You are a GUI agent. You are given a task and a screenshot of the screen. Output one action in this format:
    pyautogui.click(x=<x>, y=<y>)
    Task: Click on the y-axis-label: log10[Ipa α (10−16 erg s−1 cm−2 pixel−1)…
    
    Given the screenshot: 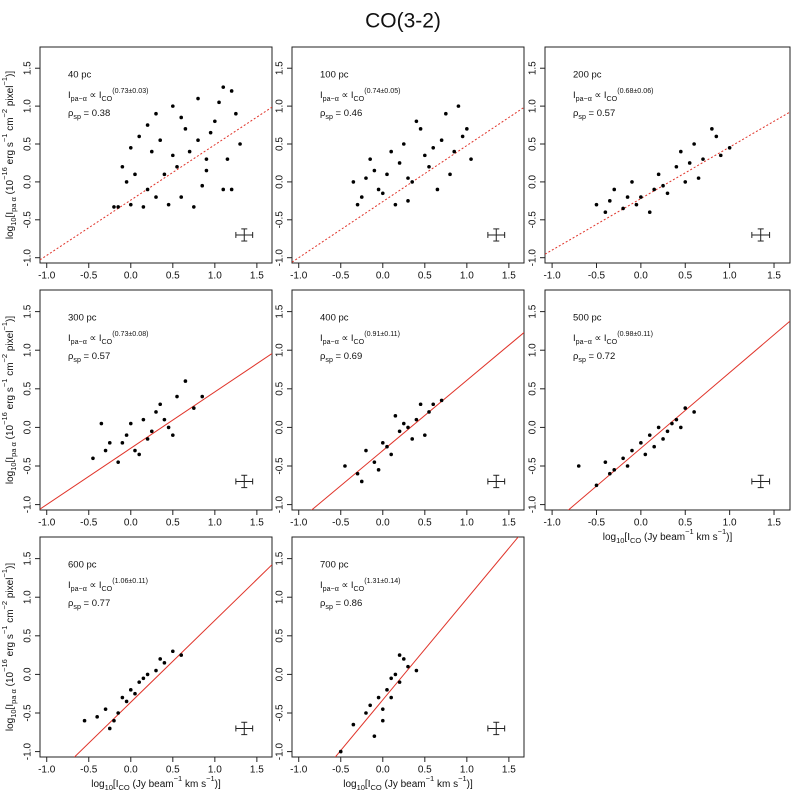 What is the action you would take?
    pyautogui.click(x=9, y=647)
    